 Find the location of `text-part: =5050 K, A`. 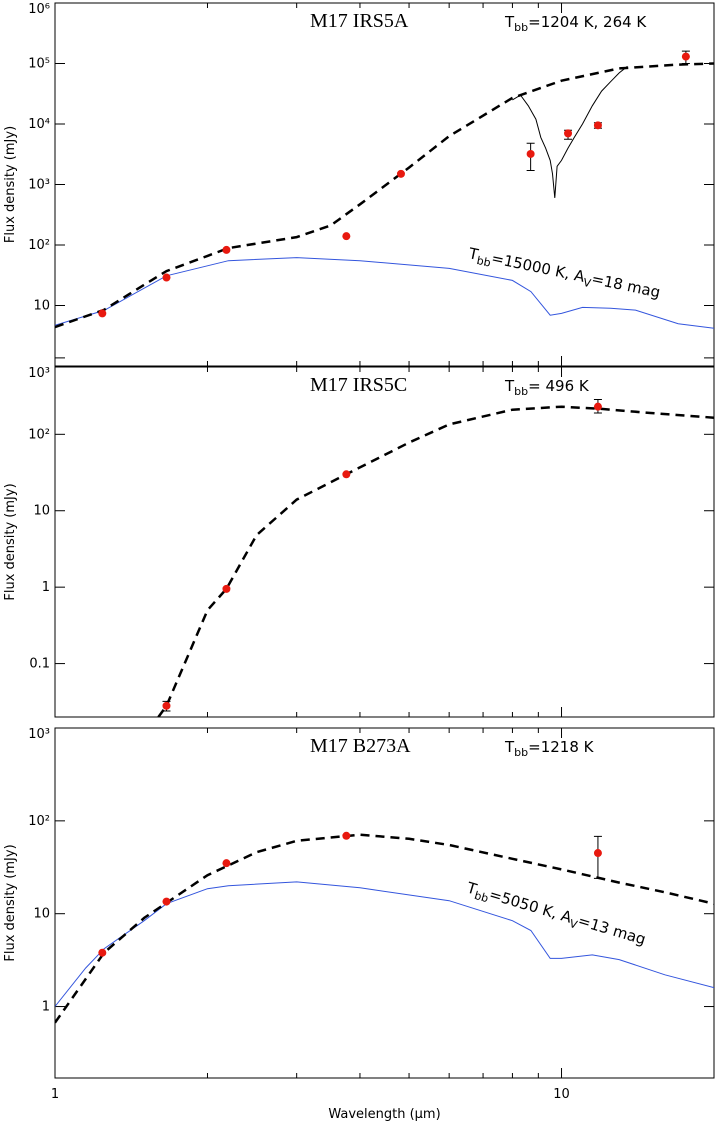

text-part: =5050 K, A is located at coordinates (530, 906).